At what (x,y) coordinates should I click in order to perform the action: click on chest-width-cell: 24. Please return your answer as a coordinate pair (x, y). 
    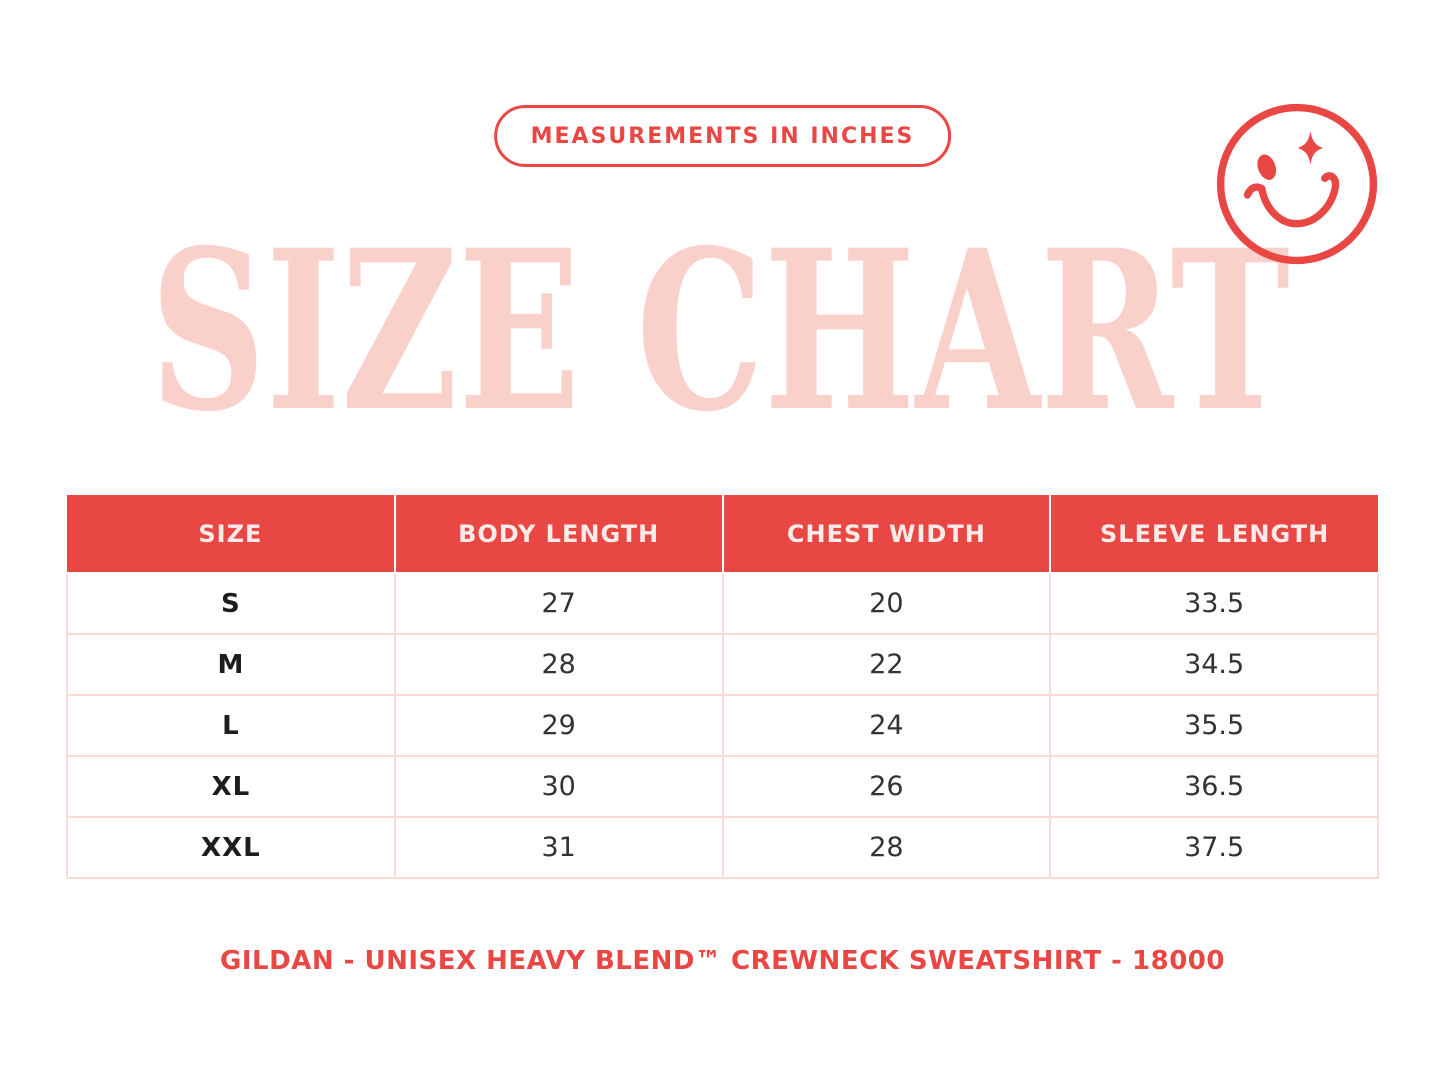
    Looking at the image, I should click on (886, 725).